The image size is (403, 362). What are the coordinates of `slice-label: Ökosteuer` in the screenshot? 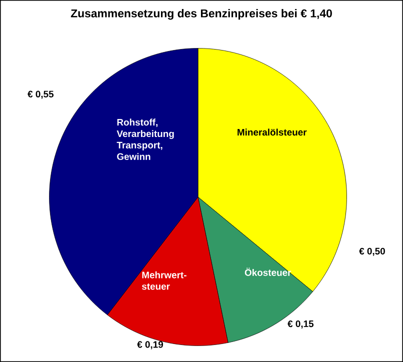 It's located at (268, 272).